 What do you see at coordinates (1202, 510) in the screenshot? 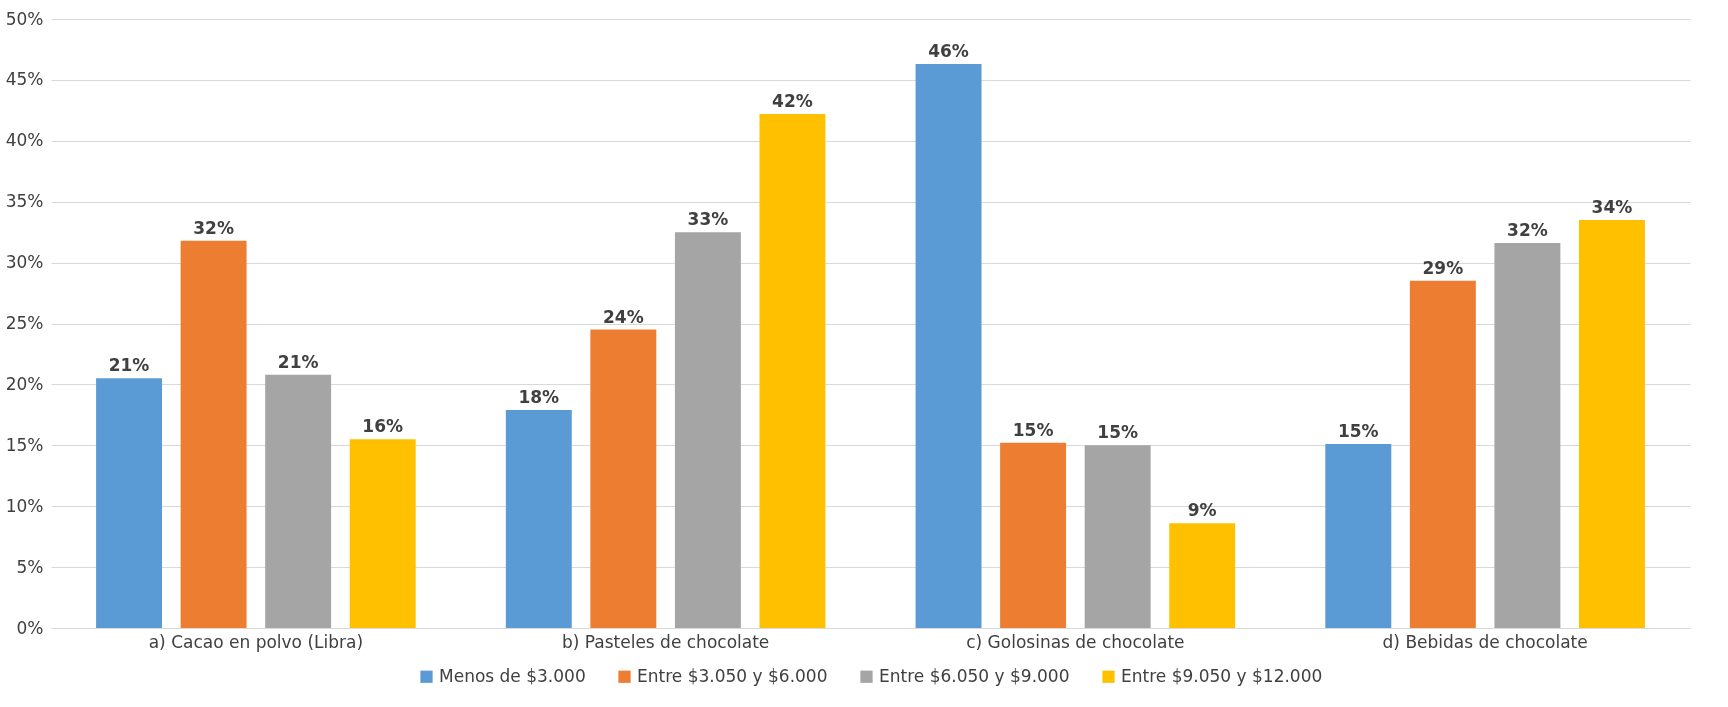
I see `data-label: 9%` at bounding box center [1202, 510].